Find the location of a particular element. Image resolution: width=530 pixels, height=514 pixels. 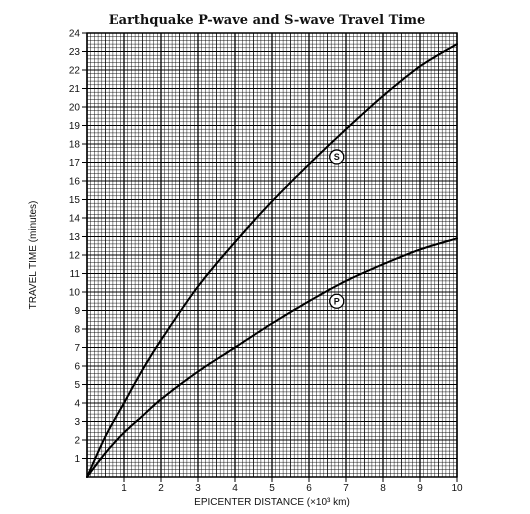

y-tick-label: 16 is located at coordinates (75, 182).